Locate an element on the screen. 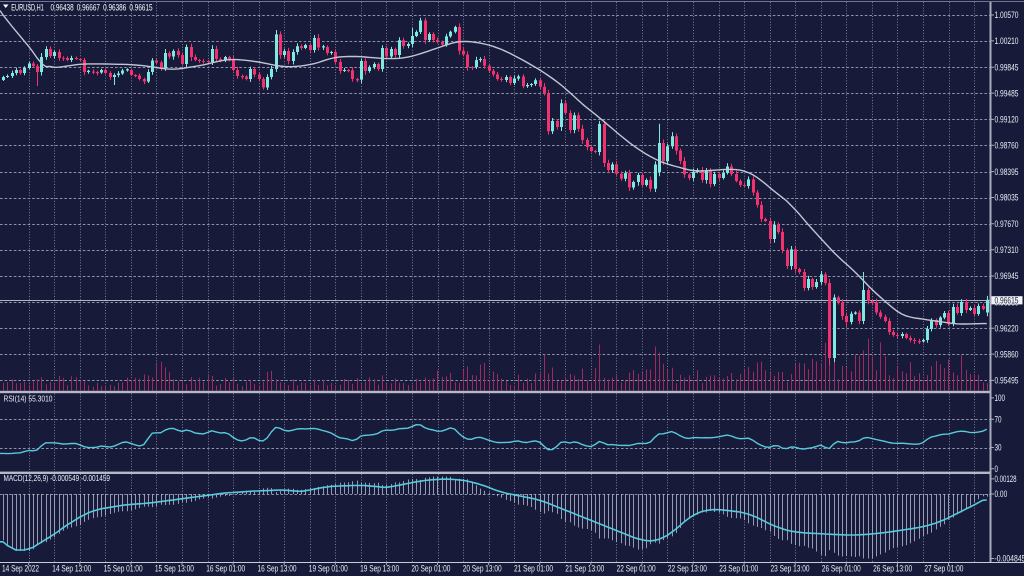 Image resolution: width=1024 pixels, height=576 pixels. svg-text: 21 Sep 01:00 is located at coordinates (533, 569).